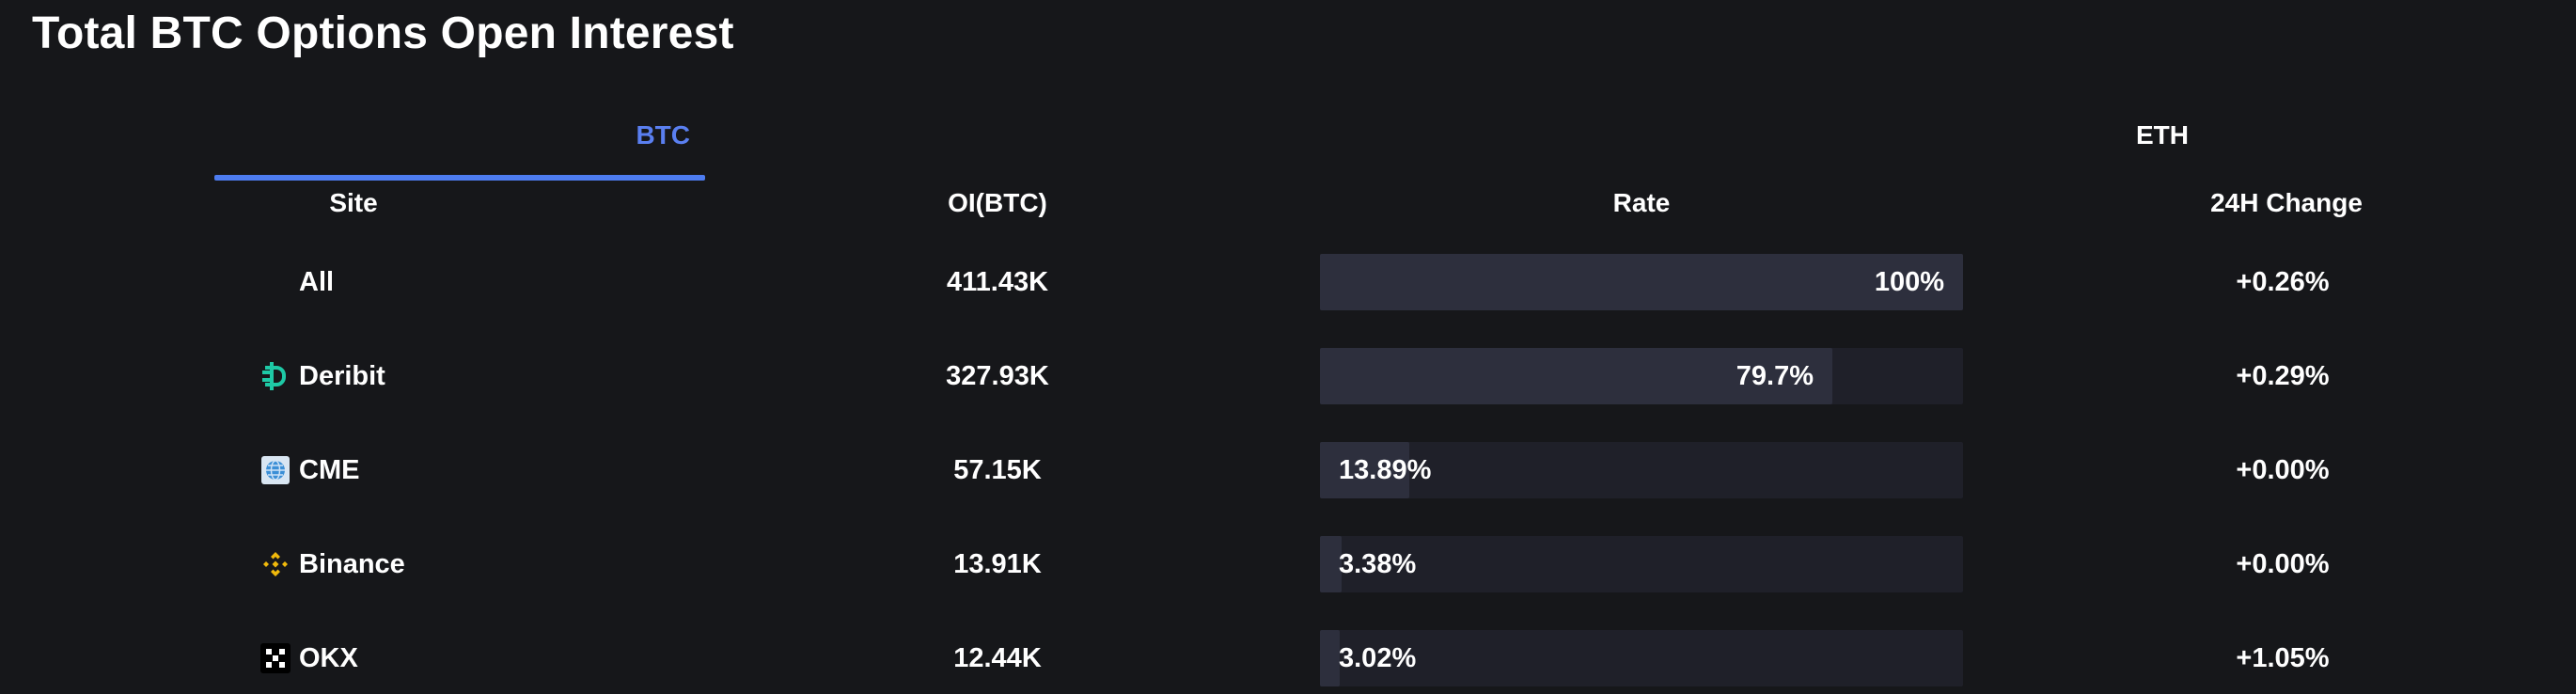 The width and height of the screenshot is (2576, 694). What do you see at coordinates (998, 282) in the screenshot?
I see `oi-value: 411.43K` at bounding box center [998, 282].